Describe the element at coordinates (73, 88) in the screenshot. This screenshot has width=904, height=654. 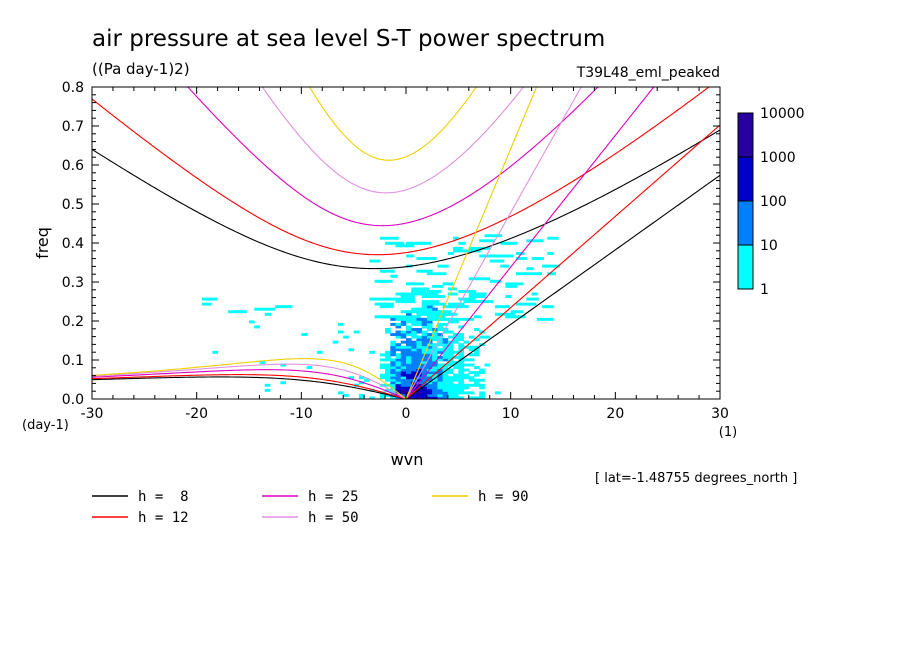
I see `y-tick-label: 0.8` at that location.